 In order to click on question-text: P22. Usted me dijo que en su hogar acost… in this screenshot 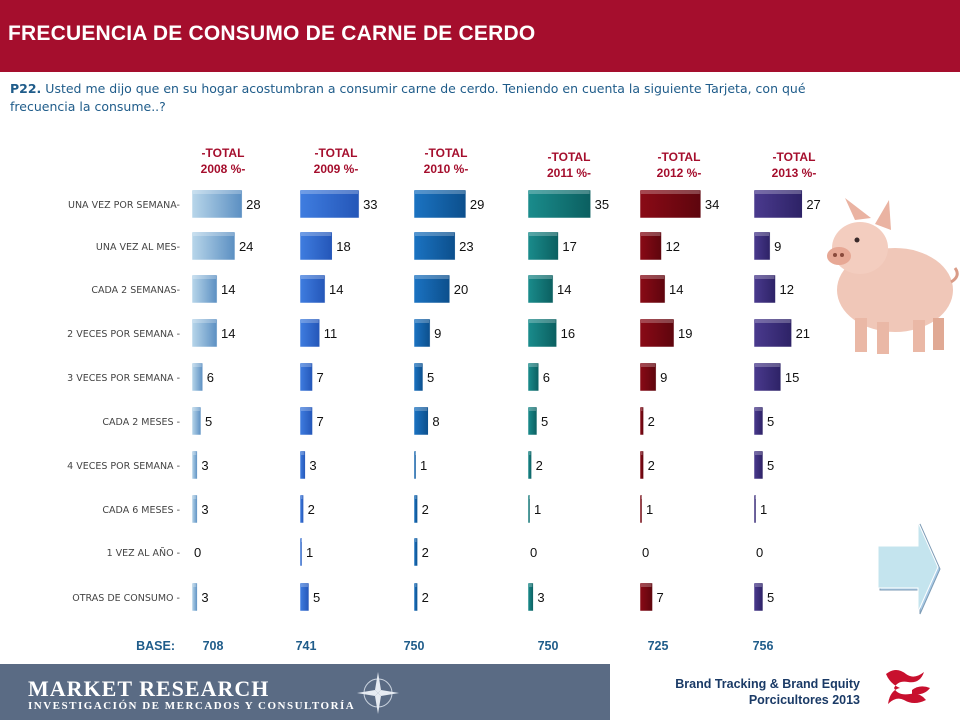, I will do `click(420, 98)`.